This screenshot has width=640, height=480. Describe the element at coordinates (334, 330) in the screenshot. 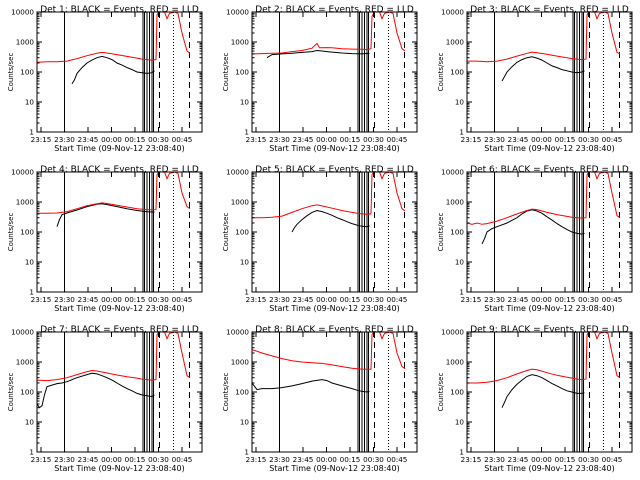

I see `panel-title: Det 8: BLACK = Events, RED = LLD` at that location.